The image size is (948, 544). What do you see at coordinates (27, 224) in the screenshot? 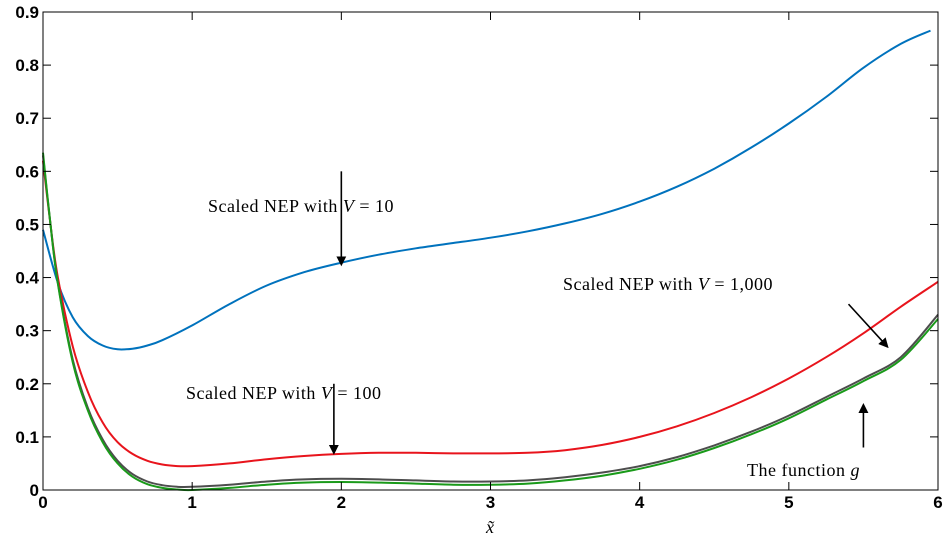
I see `y-tick-label: 0.5` at bounding box center [27, 224].